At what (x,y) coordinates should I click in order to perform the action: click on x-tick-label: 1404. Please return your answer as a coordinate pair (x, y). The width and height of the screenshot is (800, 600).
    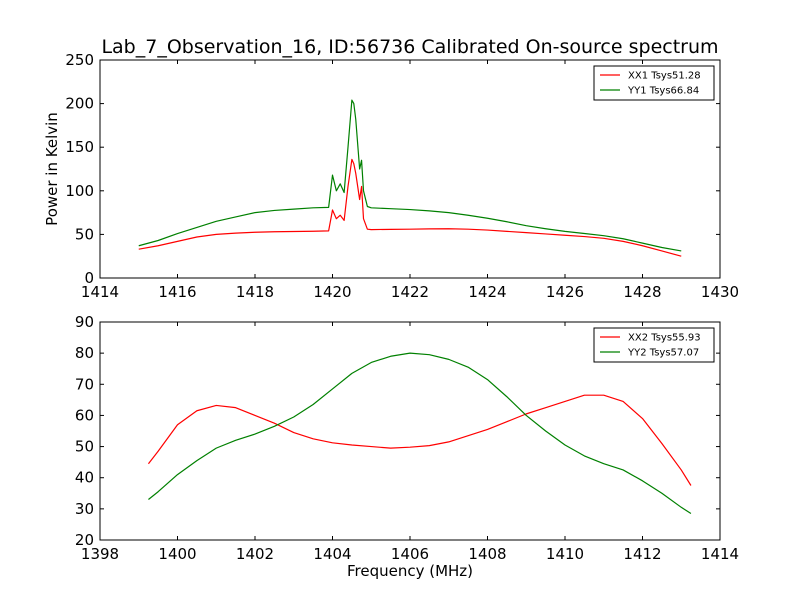
    Looking at the image, I should click on (332, 554).